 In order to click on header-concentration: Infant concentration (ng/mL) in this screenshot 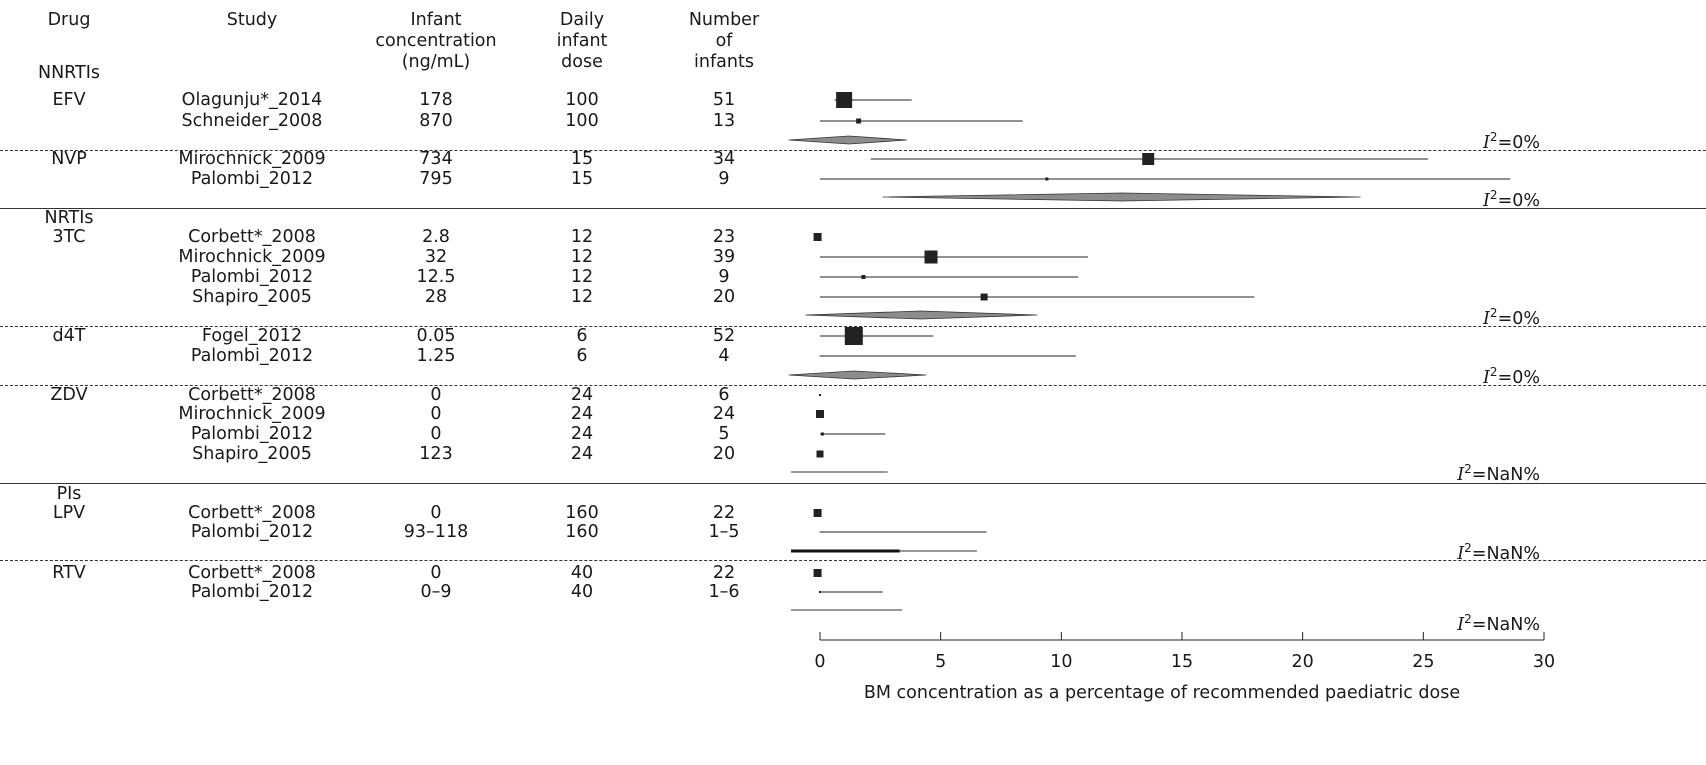, I will do `click(435, 41)`.